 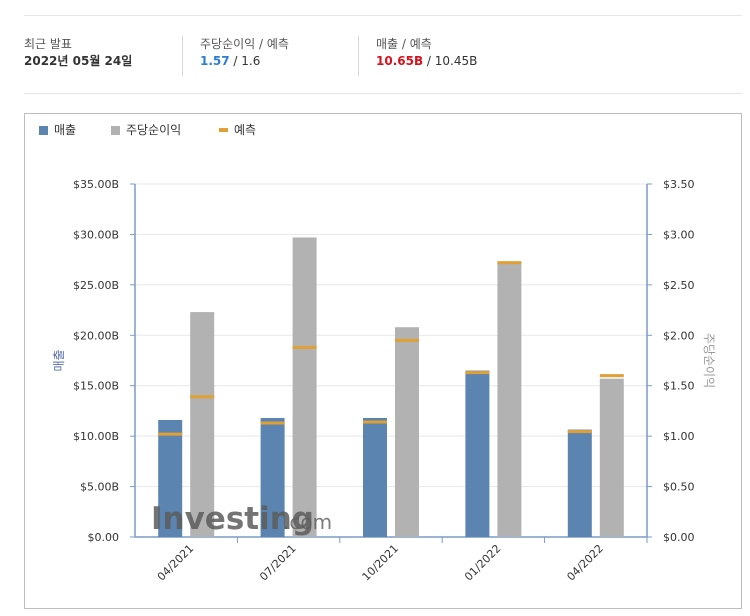 What do you see at coordinates (679, 436) in the screenshot?
I see `y-right-tick-label: $1.00` at bounding box center [679, 436].